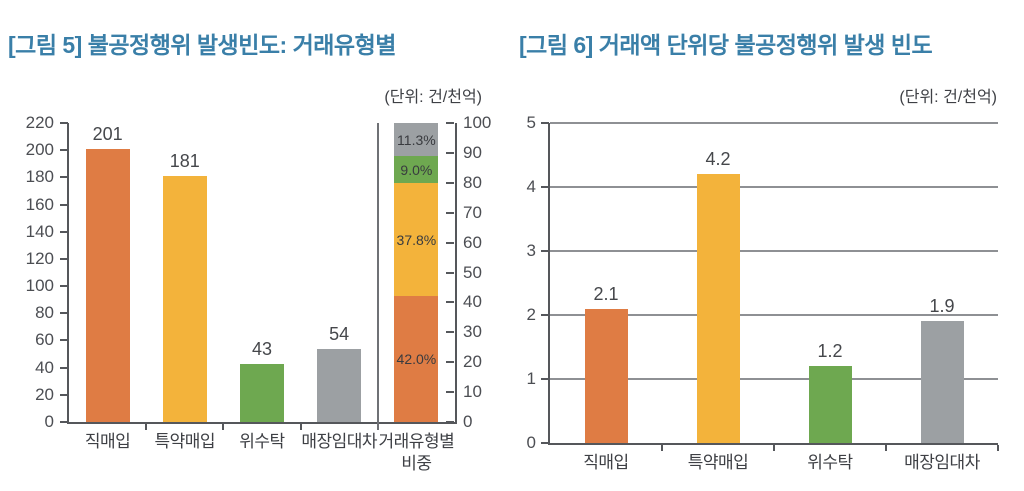 The image size is (1024, 491). Describe the element at coordinates (39, 150) in the screenshot. I see `y-axis-tick-label: 200` at that location.